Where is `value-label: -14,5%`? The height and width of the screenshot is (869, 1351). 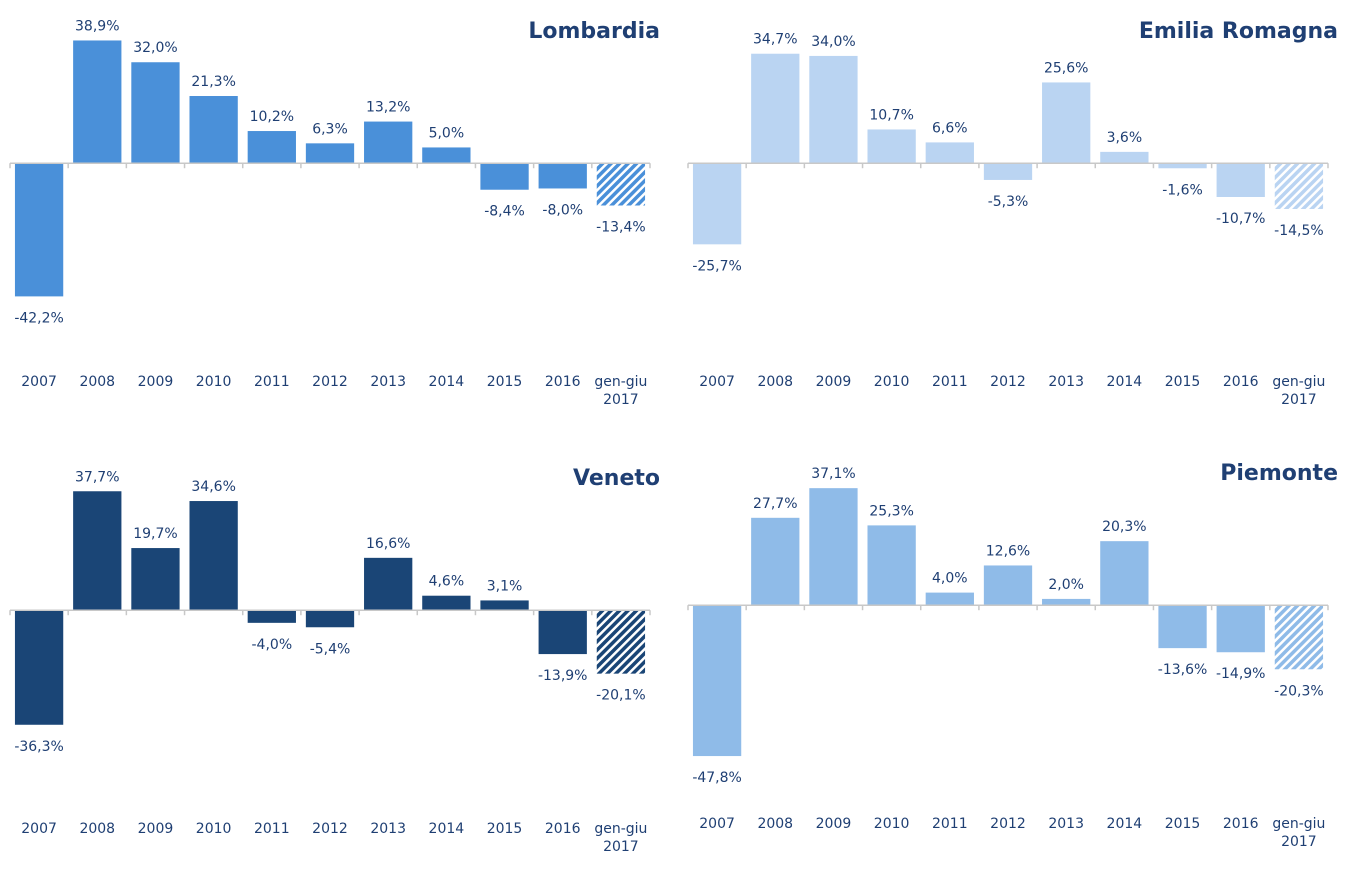
value-label: -14,5% is located at coordinates (1299, 231).